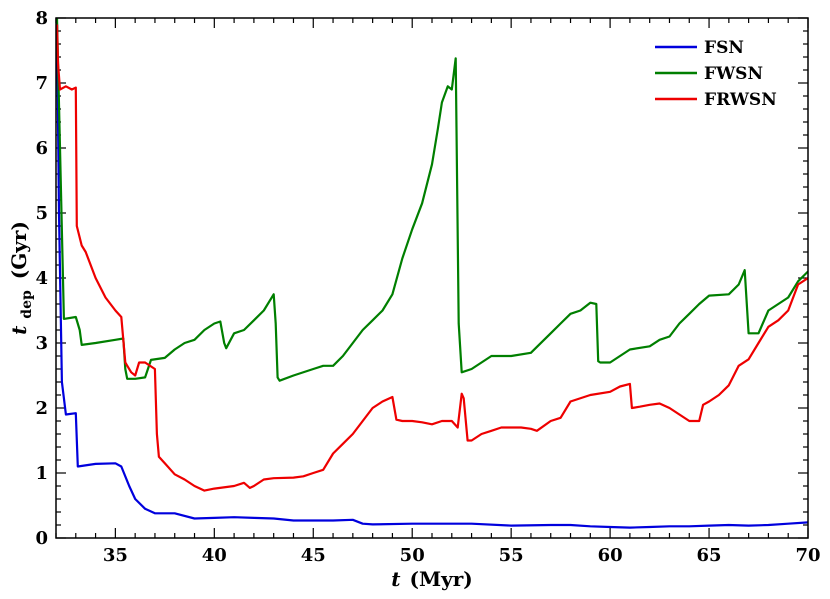 This screenshot has width=830, height=599. Describe the element at coordinates (41, 343) in the screenshot. I see `y-tick-label: 3` at that location.